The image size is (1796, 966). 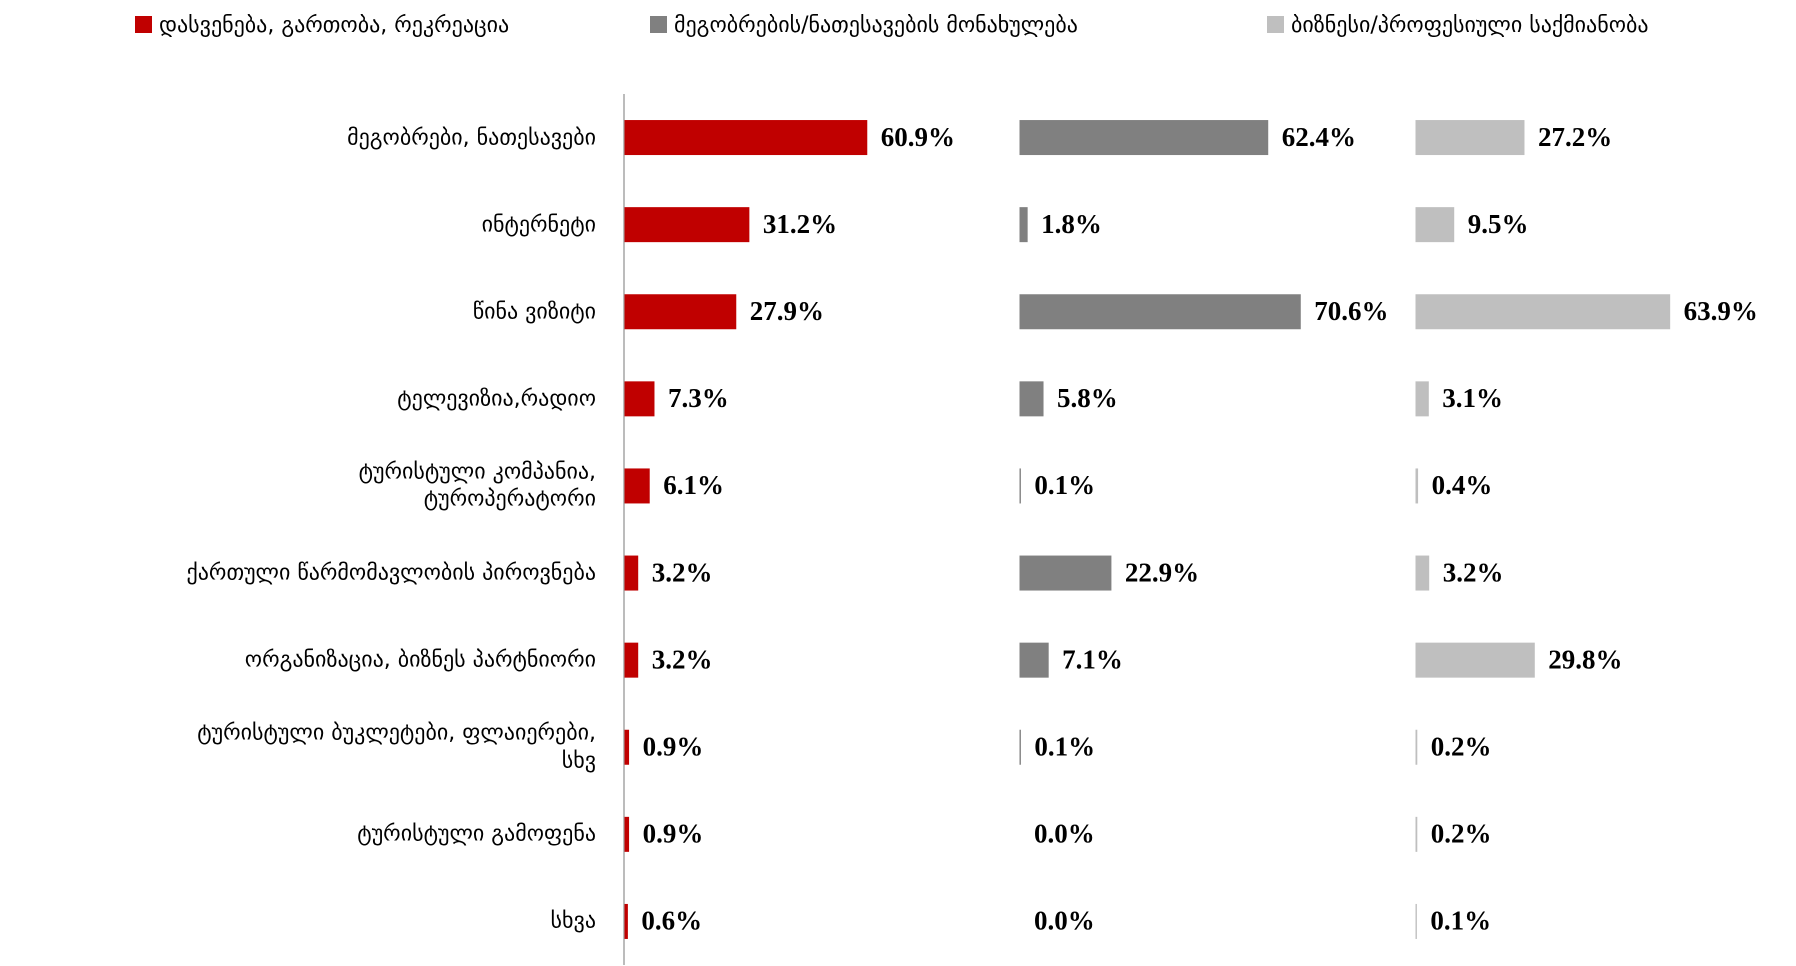 What do you see at coordinates (476, 834) in the screenshot?
I see `category-label: ტურისტული გამოფენა` at bounding box center [476, 834].